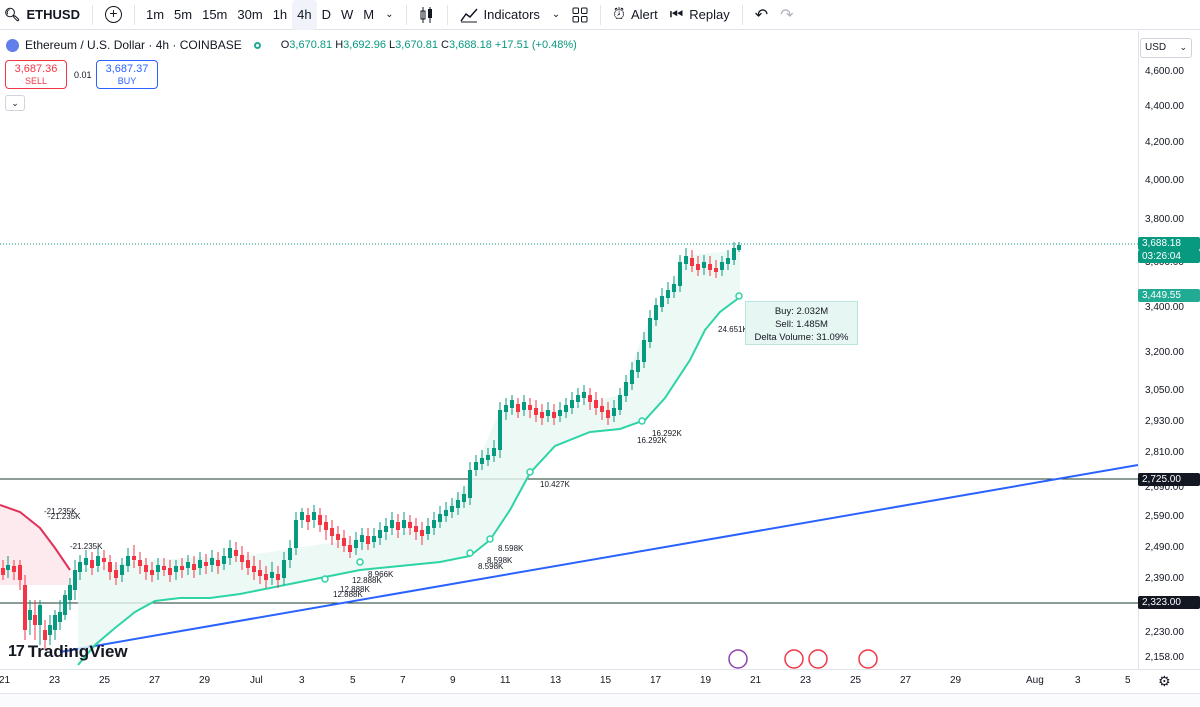  Describe the element at coordinates (214, 15) in the screenshot. I see `interval-15m: 15m` at that location.